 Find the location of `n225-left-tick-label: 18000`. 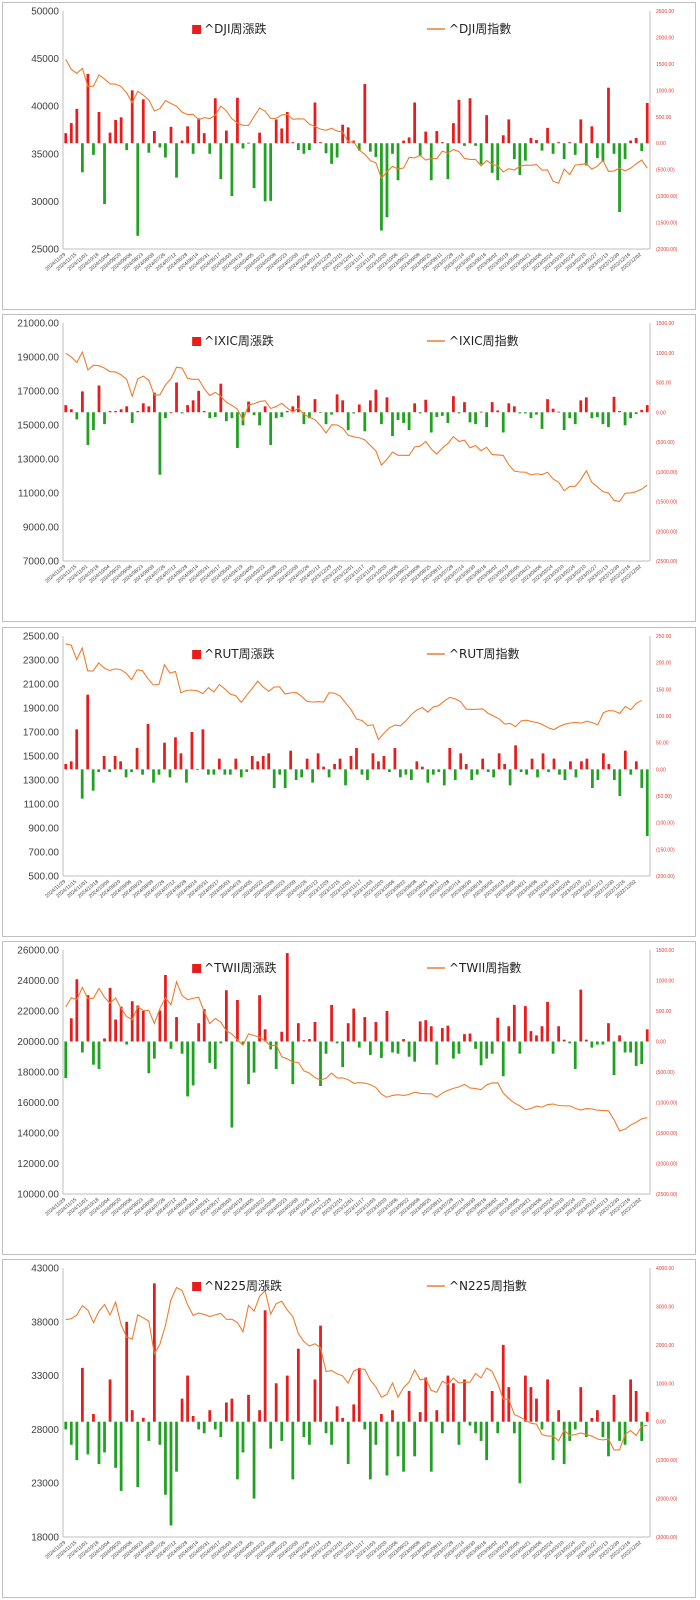

n225-left-tick-label: 18000 is located at coordinates (45, 1538).